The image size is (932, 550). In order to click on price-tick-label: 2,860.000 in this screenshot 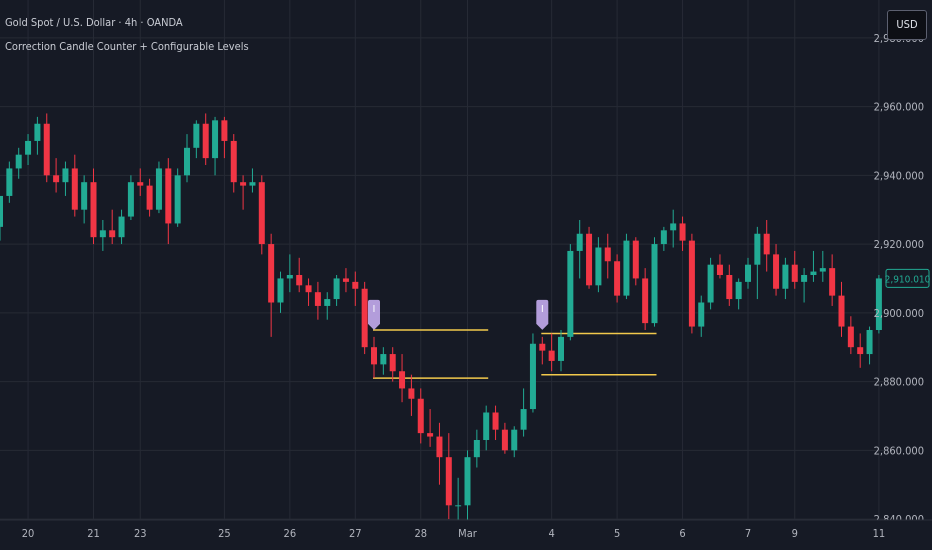, I will do `click(899, 450)`.